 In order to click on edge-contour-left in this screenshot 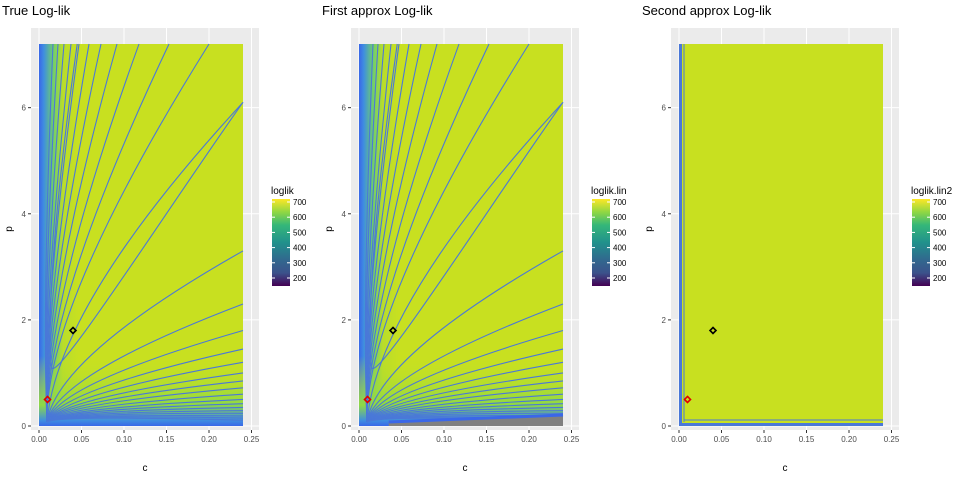, I will do `click(680, 235)`.